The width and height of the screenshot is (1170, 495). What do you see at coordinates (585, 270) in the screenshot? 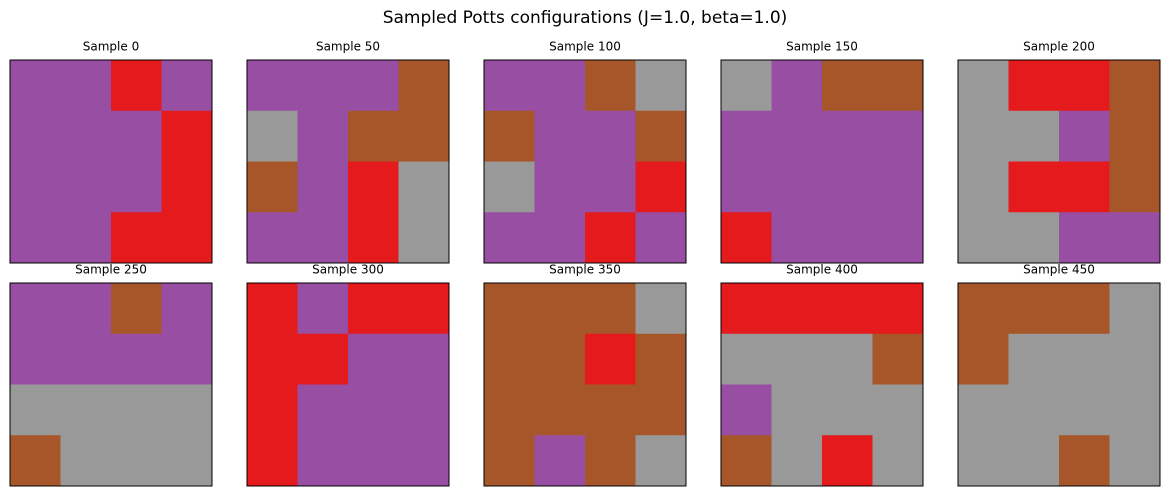
I see `panel-title: Sample 350` at bounding box center [585, 270].